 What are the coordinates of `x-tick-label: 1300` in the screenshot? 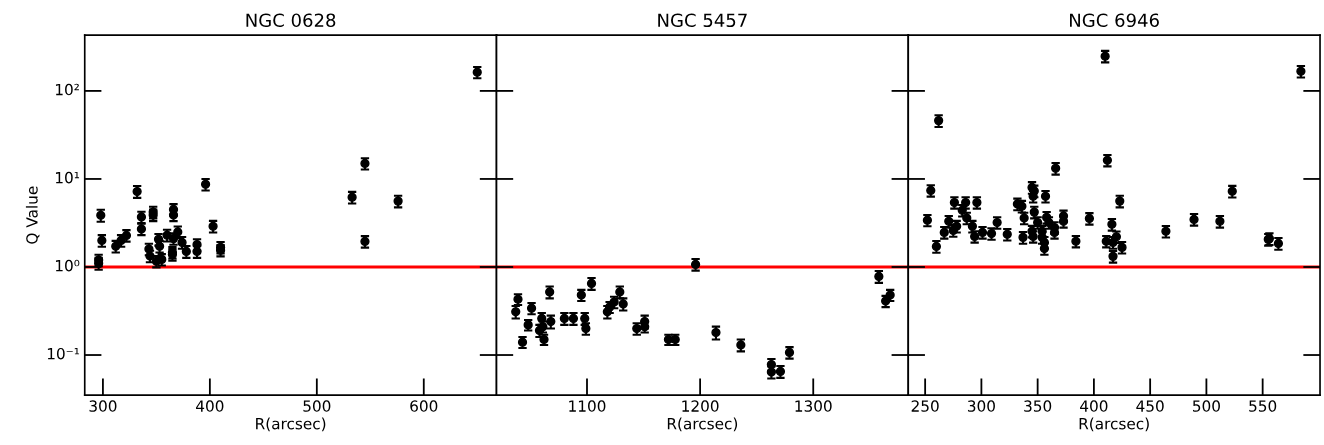 It's located at (813, 406).